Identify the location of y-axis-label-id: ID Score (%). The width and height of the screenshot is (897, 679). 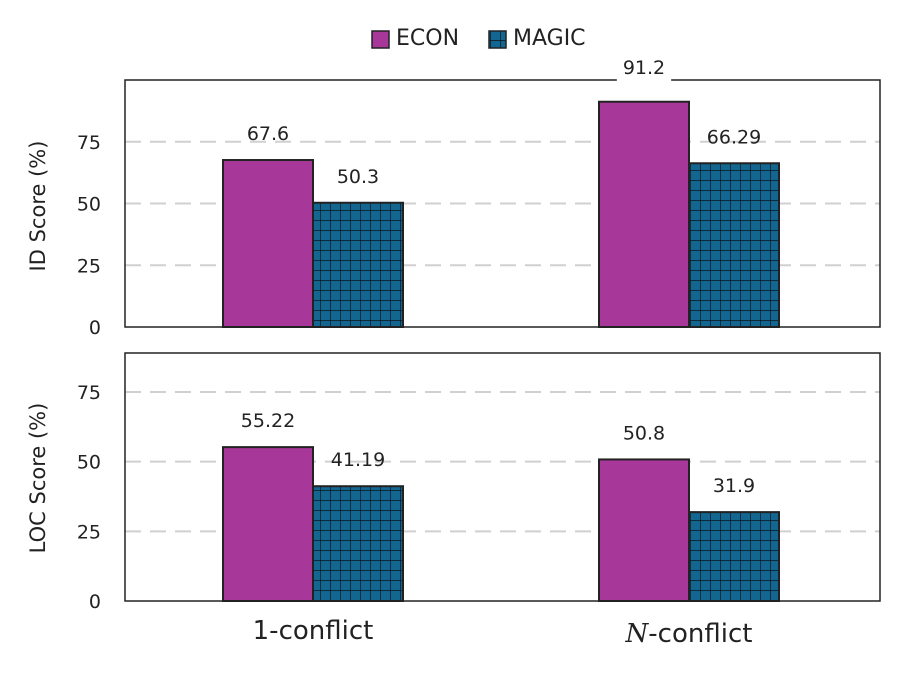
(38, 206).